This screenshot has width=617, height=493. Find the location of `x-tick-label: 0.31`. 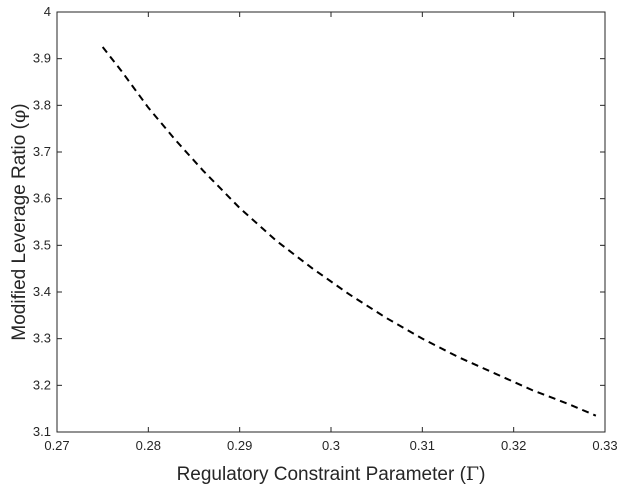

x-tick-label: 0.31 is located at coordinates (422, 445).